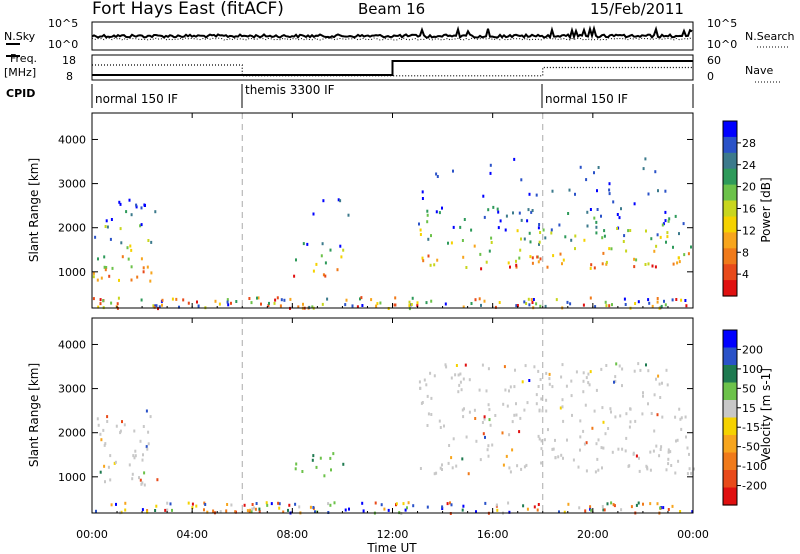 The width and height of the screenshot is (800, 554). I want to click on x-tick-label: 08:00, so click(292, 534).